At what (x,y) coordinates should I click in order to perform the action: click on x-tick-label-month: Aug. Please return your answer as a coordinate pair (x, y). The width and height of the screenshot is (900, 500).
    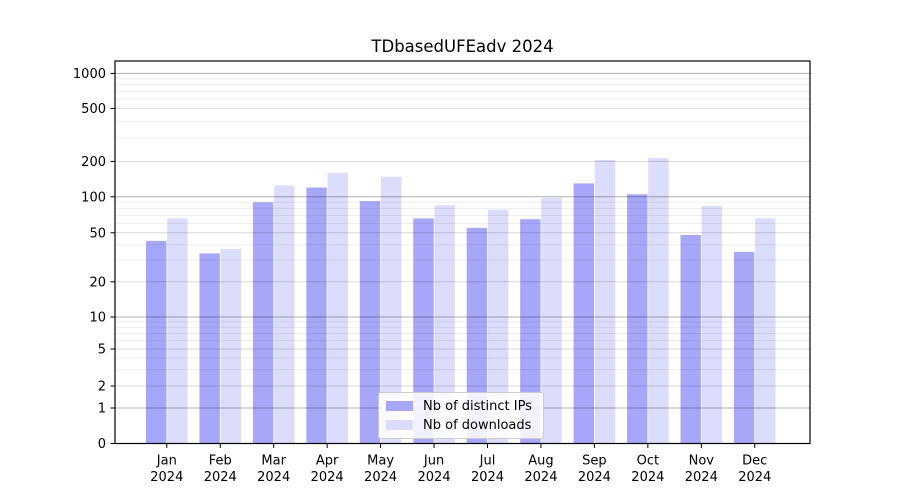
    Looking at the image, I should click on (540, 461).